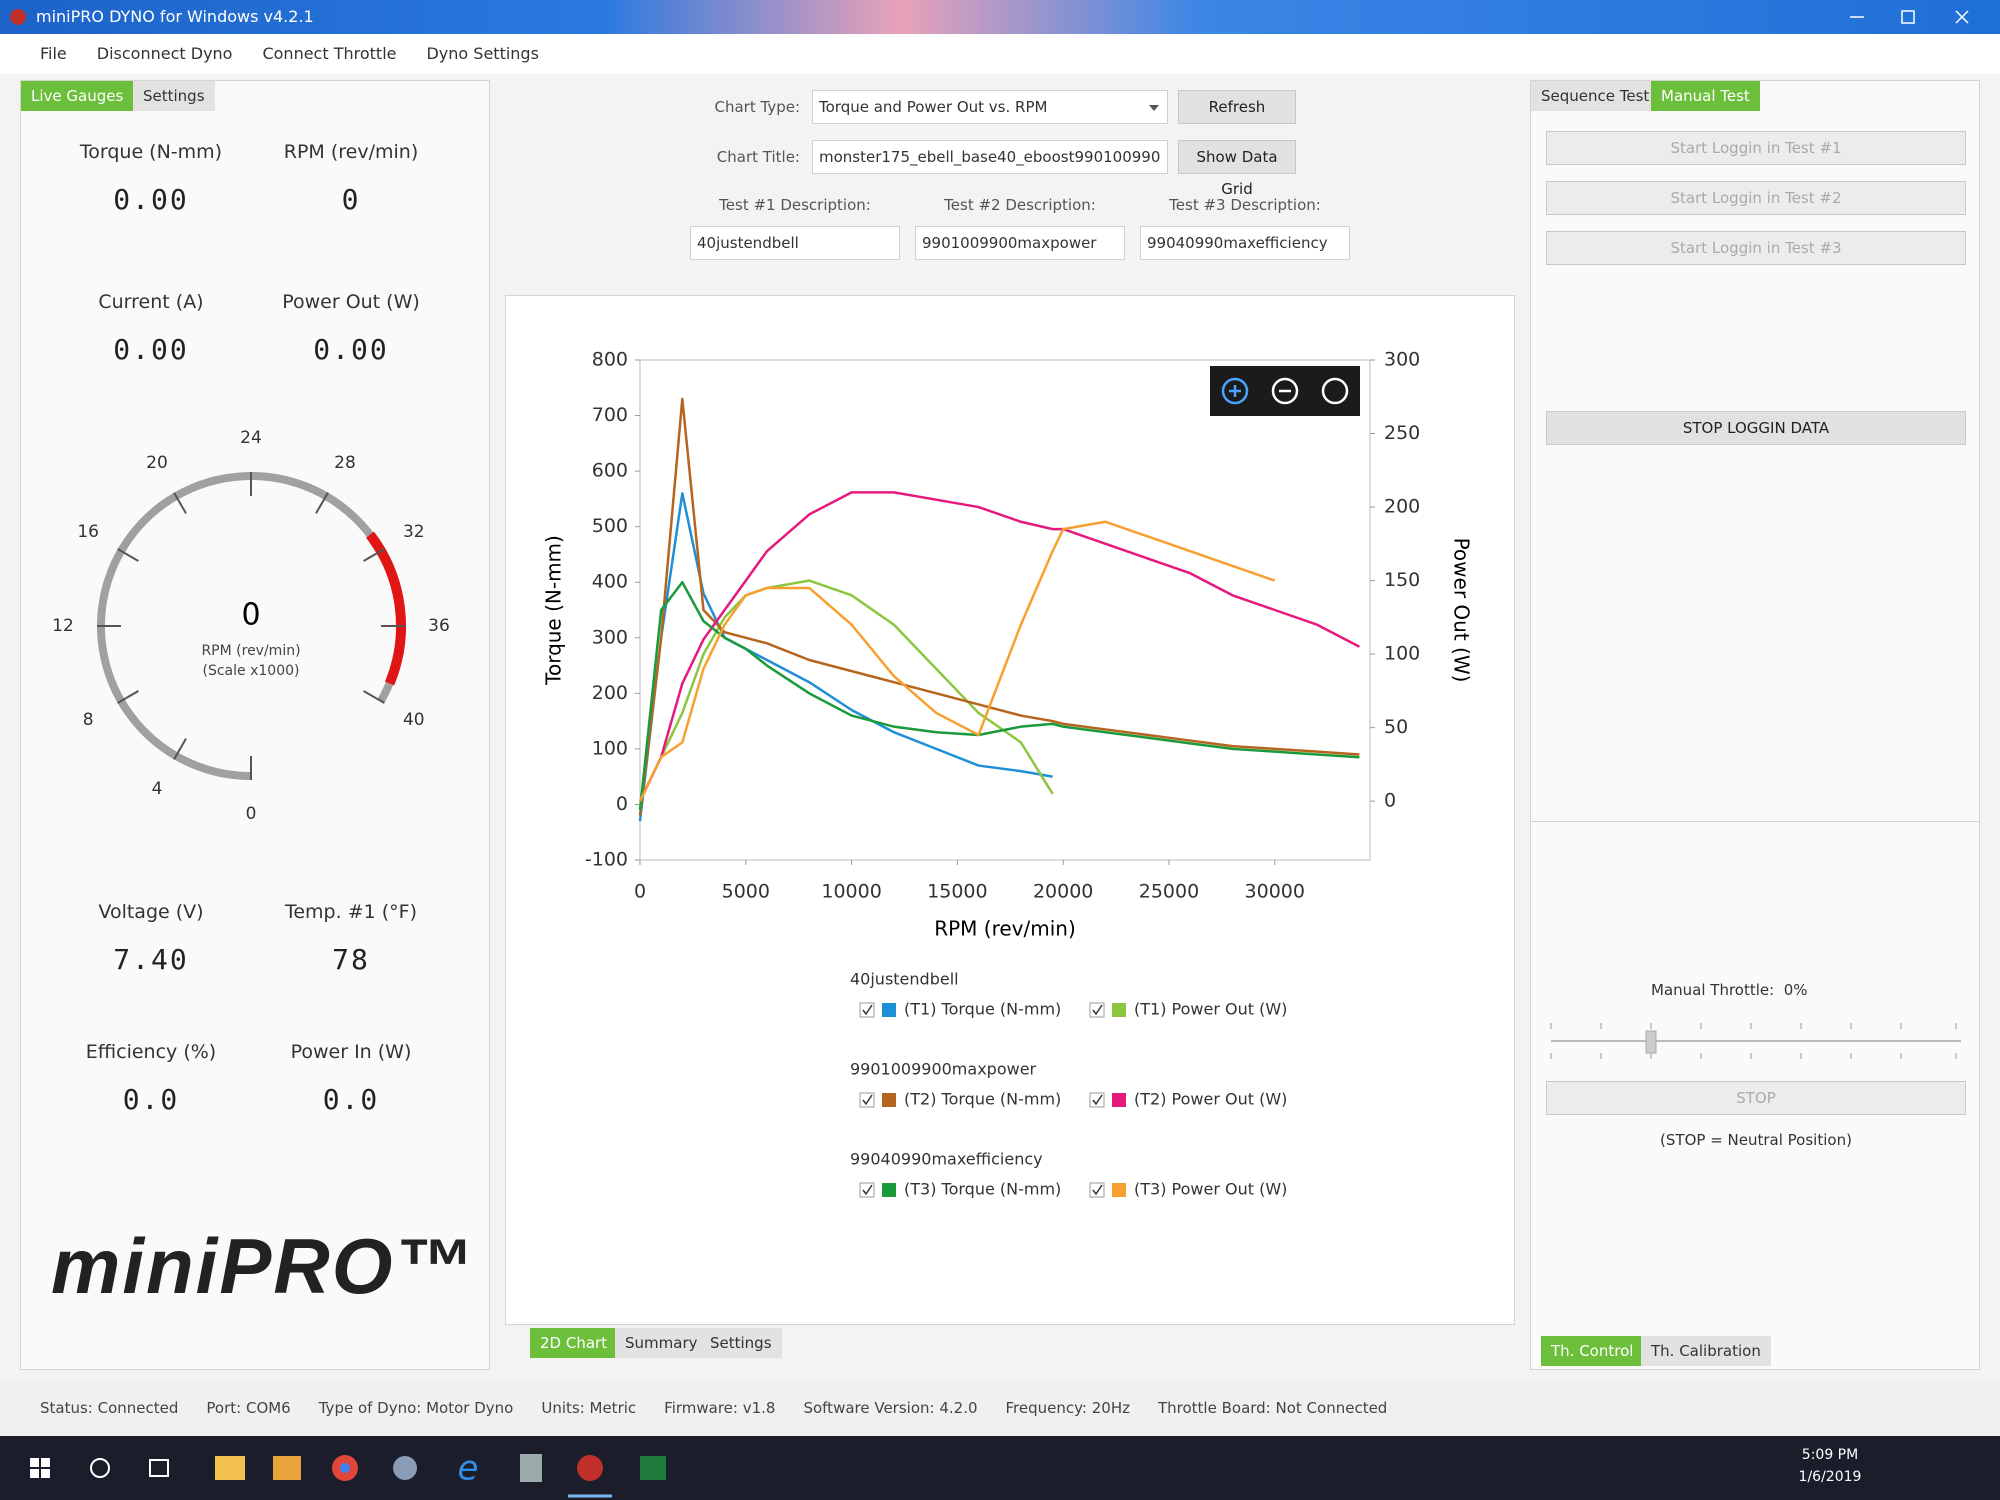 The image size is (2000, 1500). Describe the element at coordinates (622, 804) in the screenshot. I see `y-tick-label: 0` at that location.